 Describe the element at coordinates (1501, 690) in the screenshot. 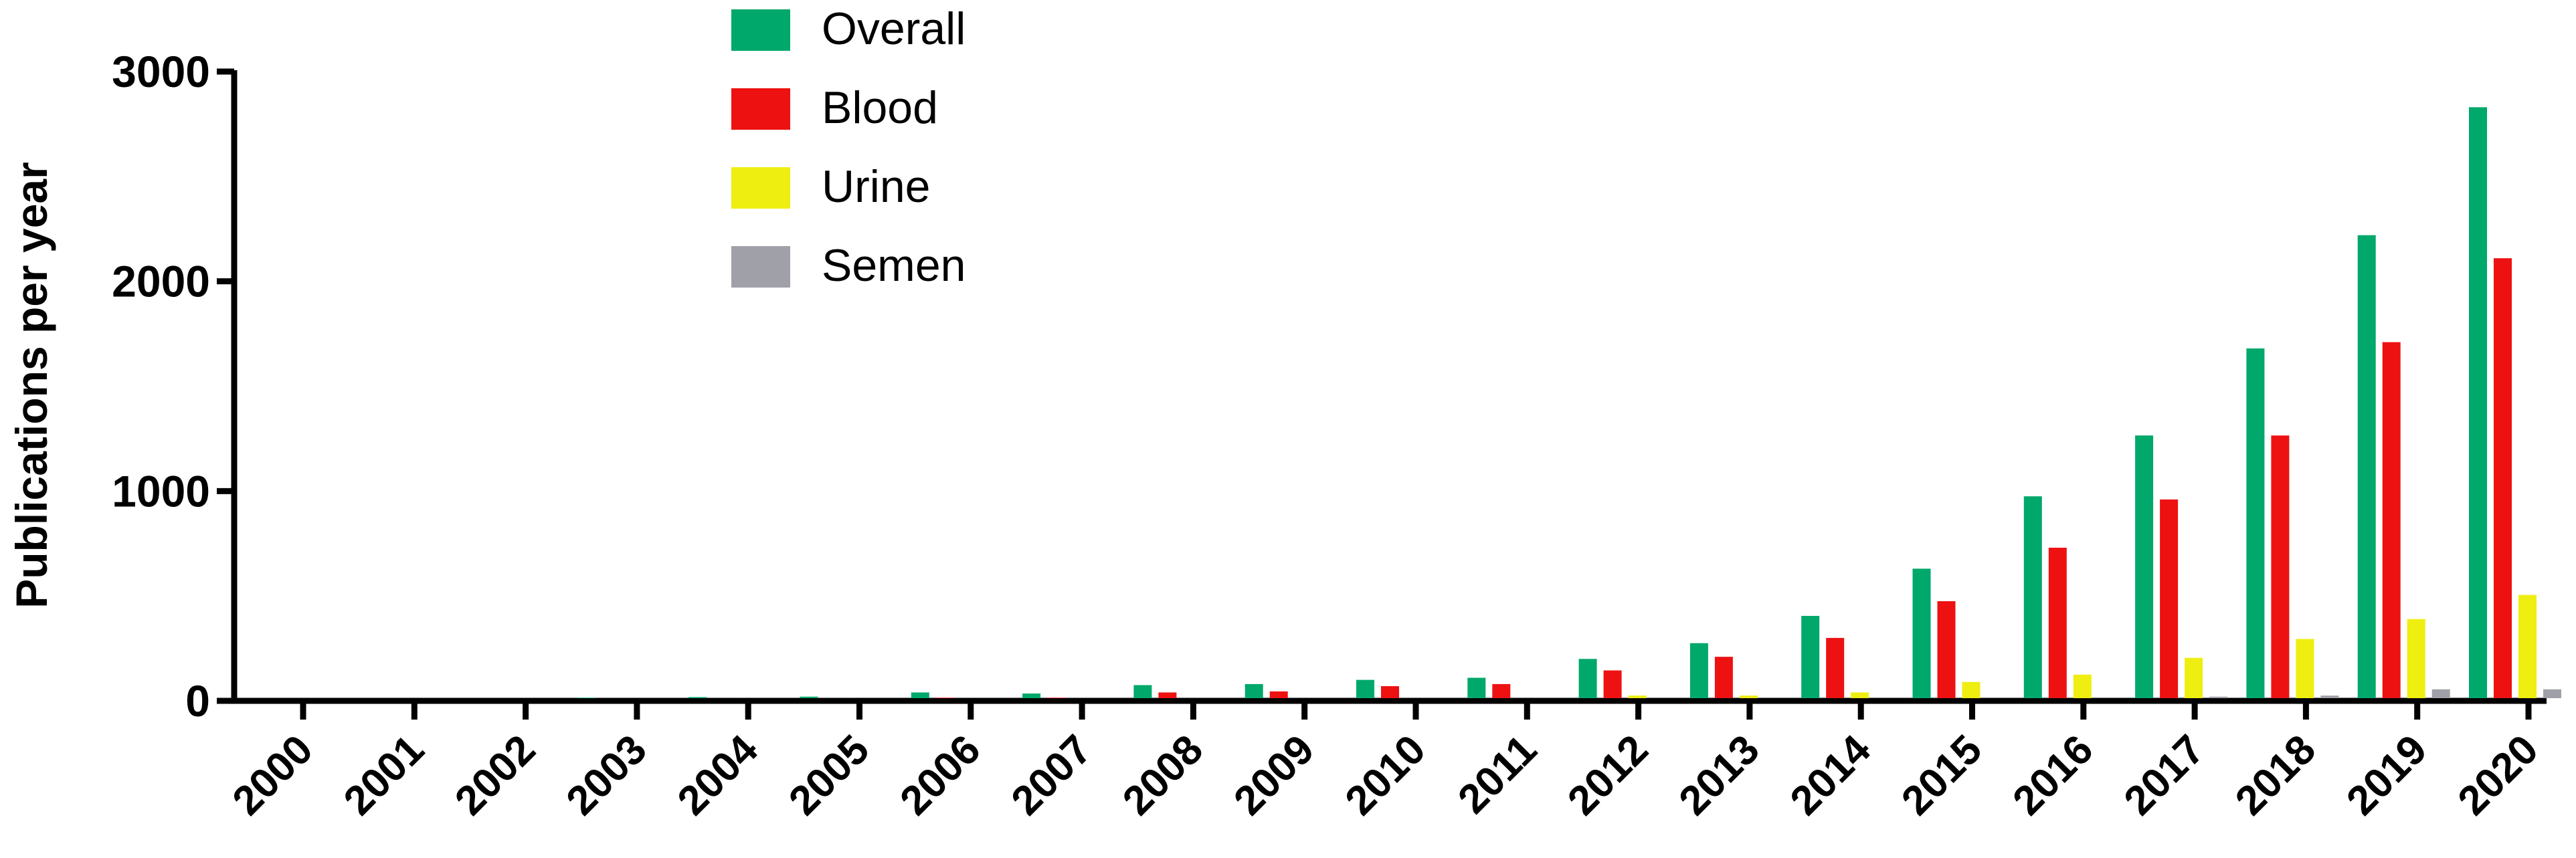

I see `bar-blood-2011` at that location.